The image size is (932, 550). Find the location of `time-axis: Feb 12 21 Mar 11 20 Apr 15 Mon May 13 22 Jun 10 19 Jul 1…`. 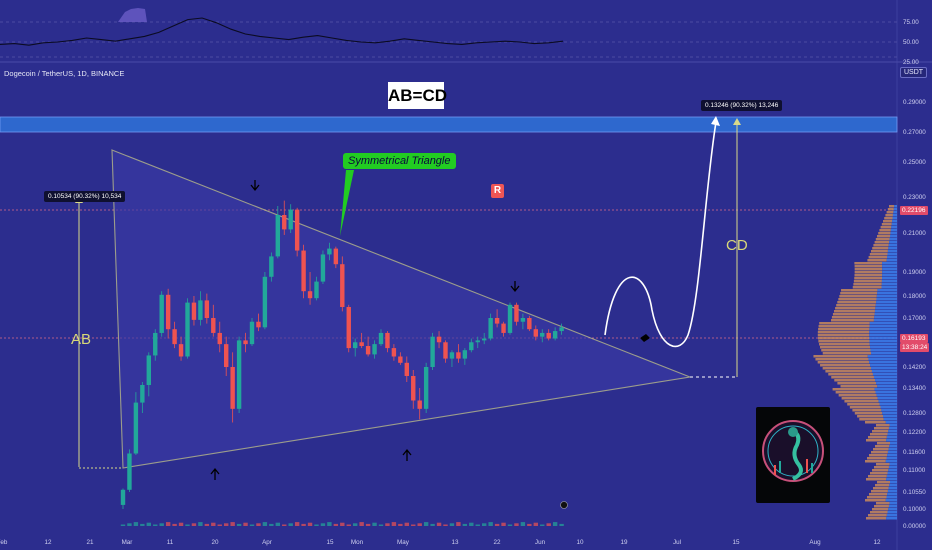

time-axis: Feb 12 21 Mar 11 20 Apr 15 Mon May 13 22 Jun 10 19 Jul 1… is located at coordinates (440, 542).